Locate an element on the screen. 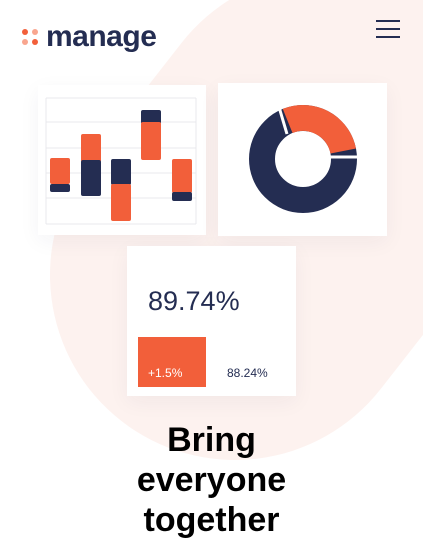 The height and width of the screenshot is (540, 423). logo-text: manage is located at coordinates (101, 36).